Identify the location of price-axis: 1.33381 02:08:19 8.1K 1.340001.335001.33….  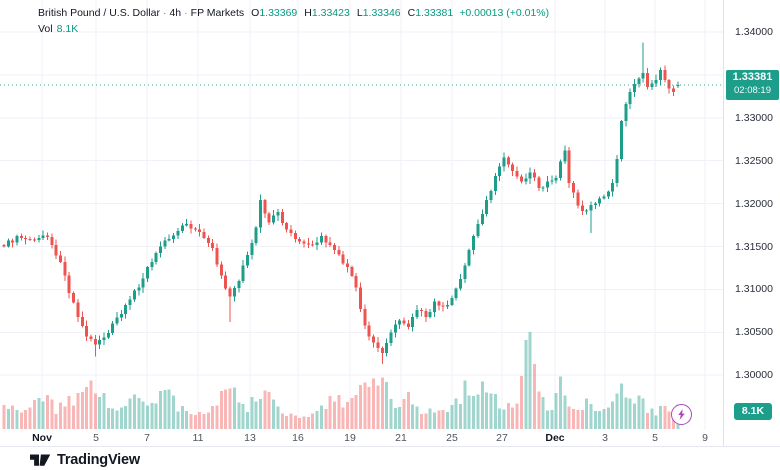
(751, 223).